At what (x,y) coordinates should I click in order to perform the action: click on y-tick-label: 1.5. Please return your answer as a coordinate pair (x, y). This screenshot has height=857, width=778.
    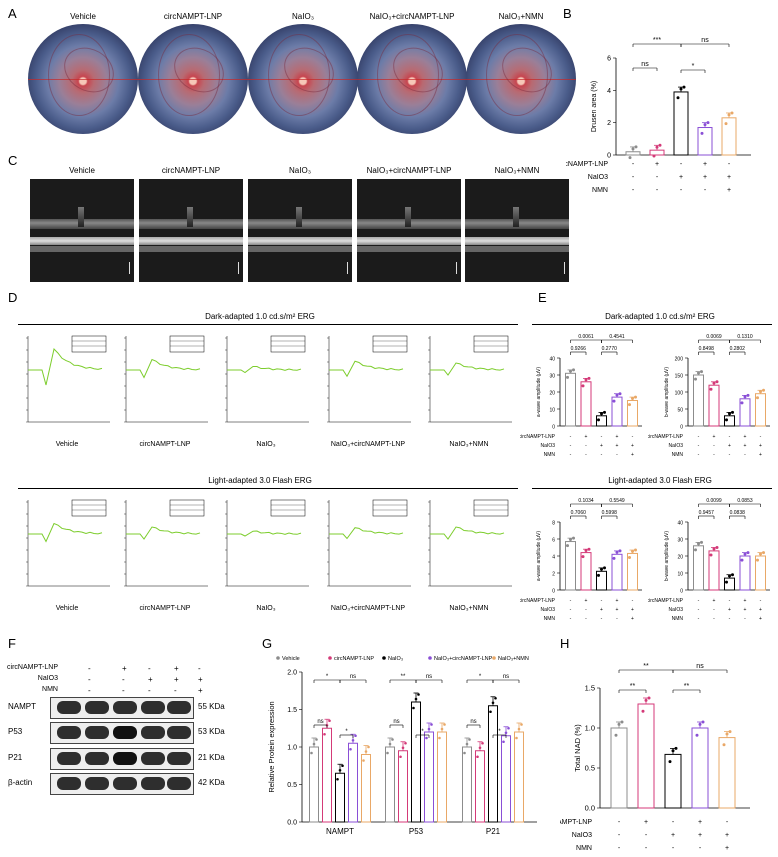
    Looking at the image, I should click on (292, 710).